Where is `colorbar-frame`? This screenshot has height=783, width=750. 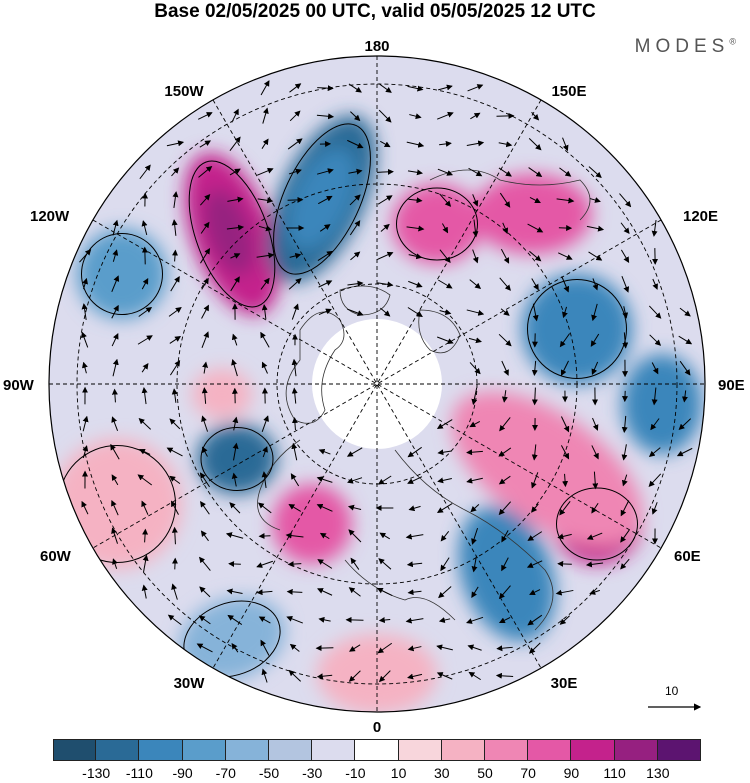
colorbar-frame is located at coordinates (377, 750).